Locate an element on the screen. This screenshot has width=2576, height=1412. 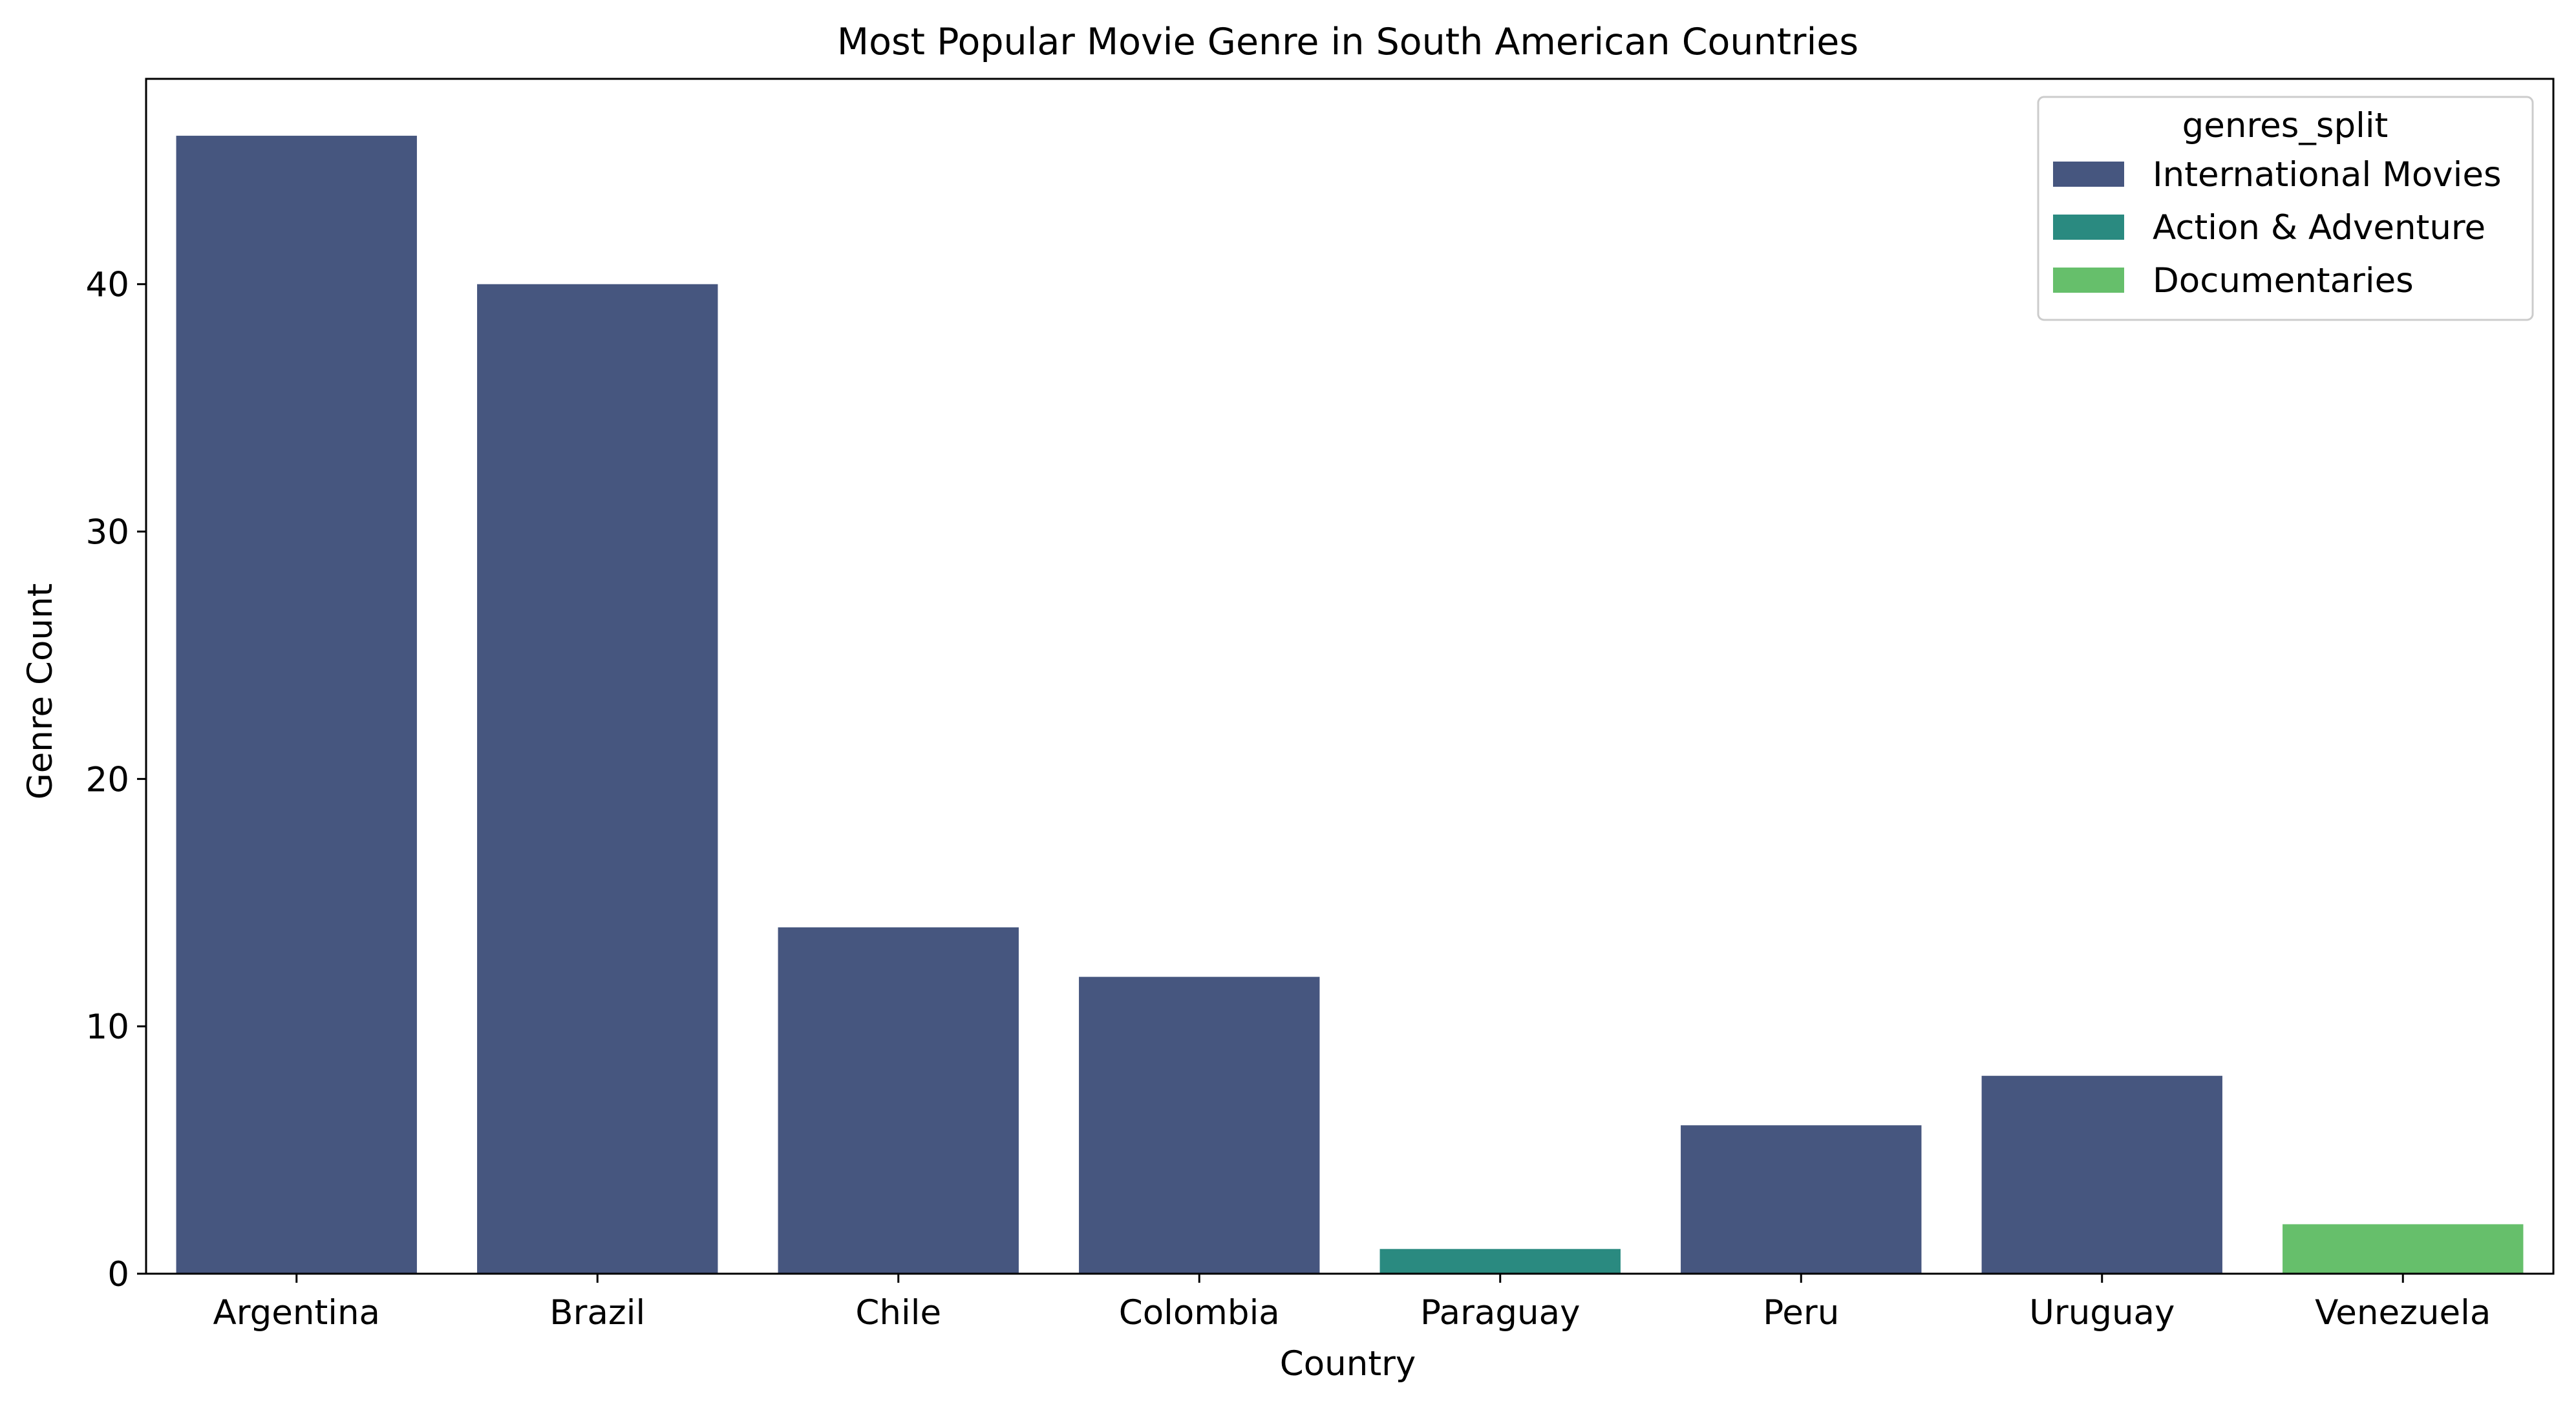
bar-uruguay is located at coordinates (2101, 1174).